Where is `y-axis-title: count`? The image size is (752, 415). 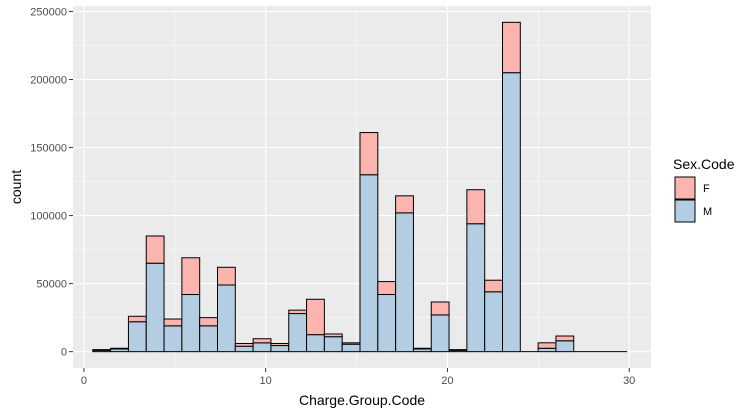 y-axis-title: count is located at coordinates (16, 187).